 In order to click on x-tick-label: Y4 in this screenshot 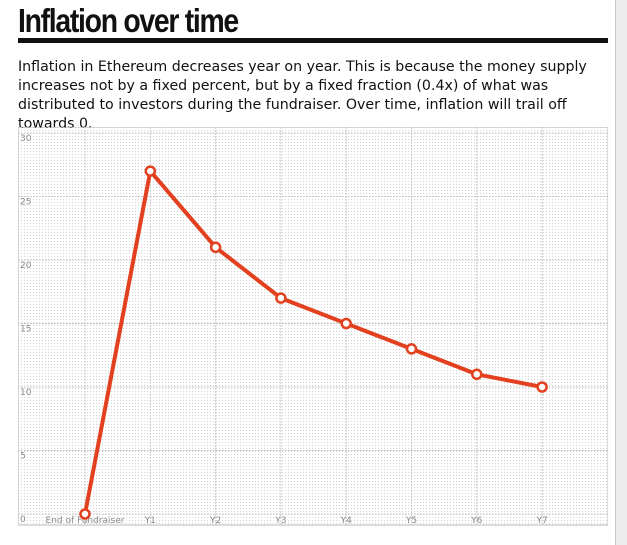, I will do `click(346, 521)`.